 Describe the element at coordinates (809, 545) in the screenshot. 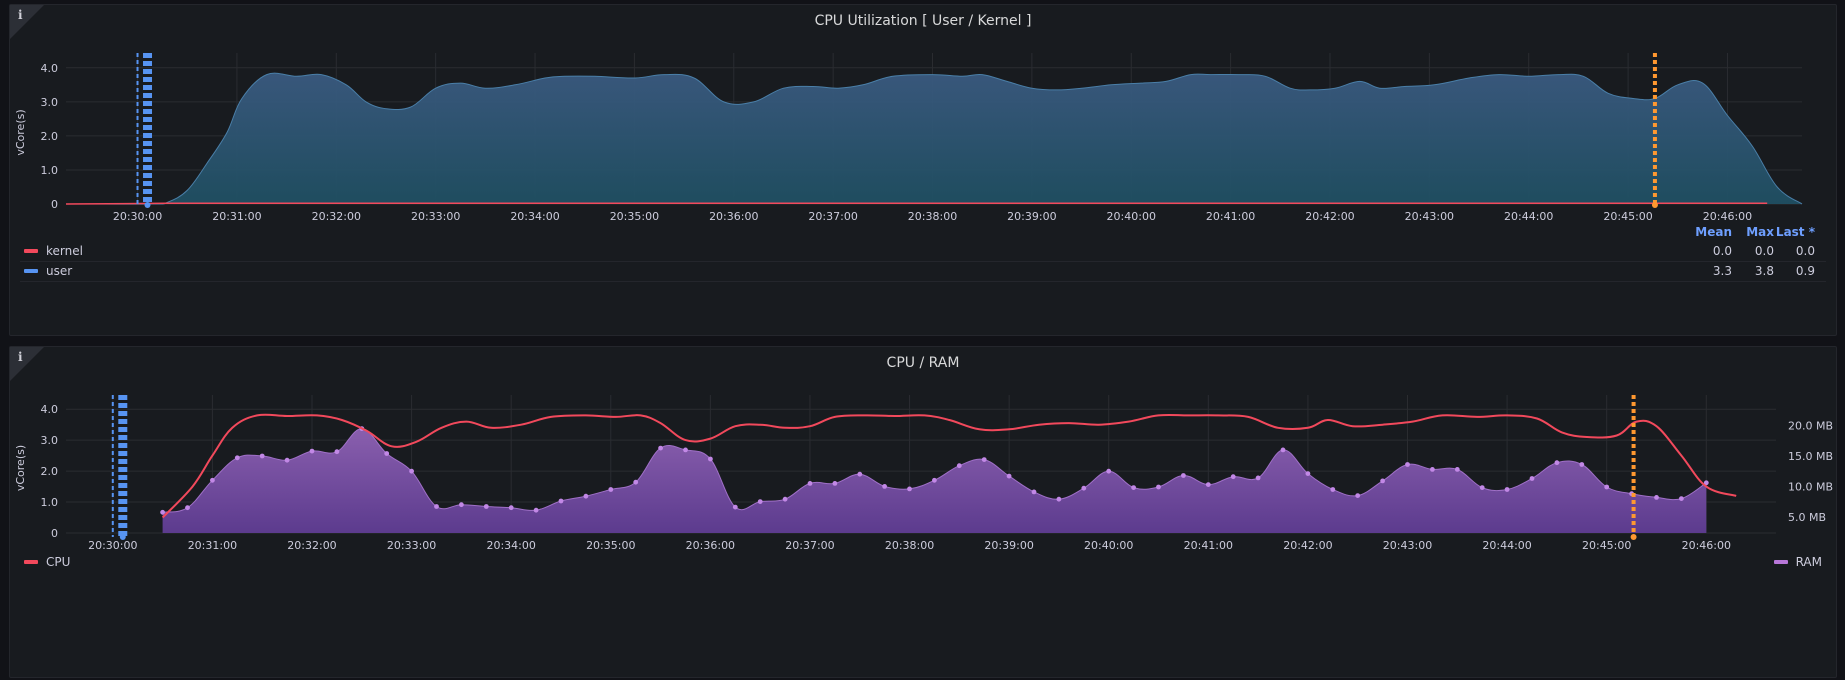

I see `x-tick-label: 20:37:00` at that location.